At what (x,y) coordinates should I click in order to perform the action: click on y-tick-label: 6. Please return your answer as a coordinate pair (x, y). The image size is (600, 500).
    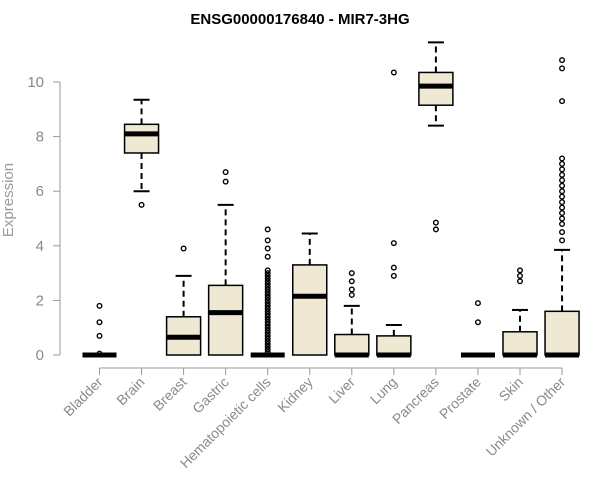
    Looking at the image, I should click on (40, 191).